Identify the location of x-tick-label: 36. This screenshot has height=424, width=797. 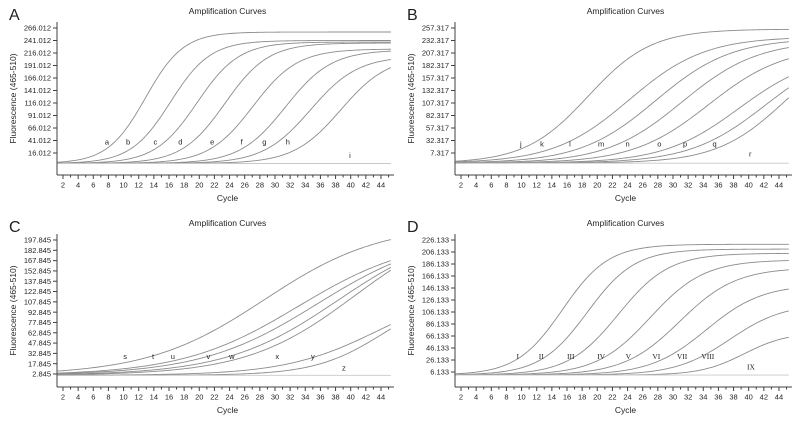
(320, 397).